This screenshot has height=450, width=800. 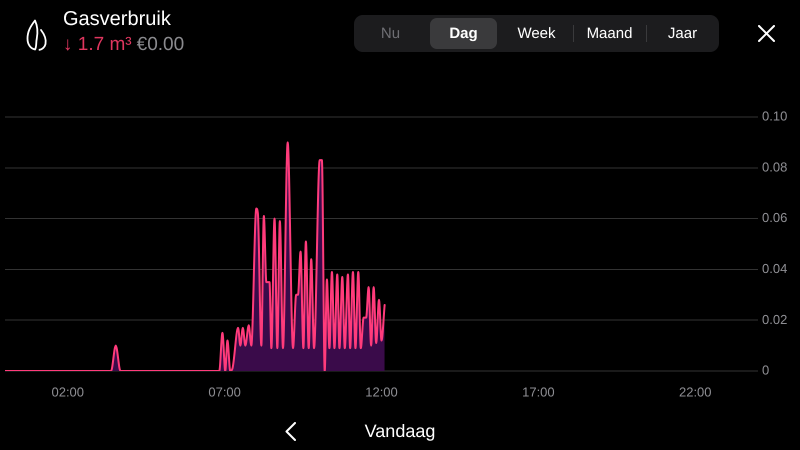 I want to click on text: Vandaag, so click(x=400, y=431).